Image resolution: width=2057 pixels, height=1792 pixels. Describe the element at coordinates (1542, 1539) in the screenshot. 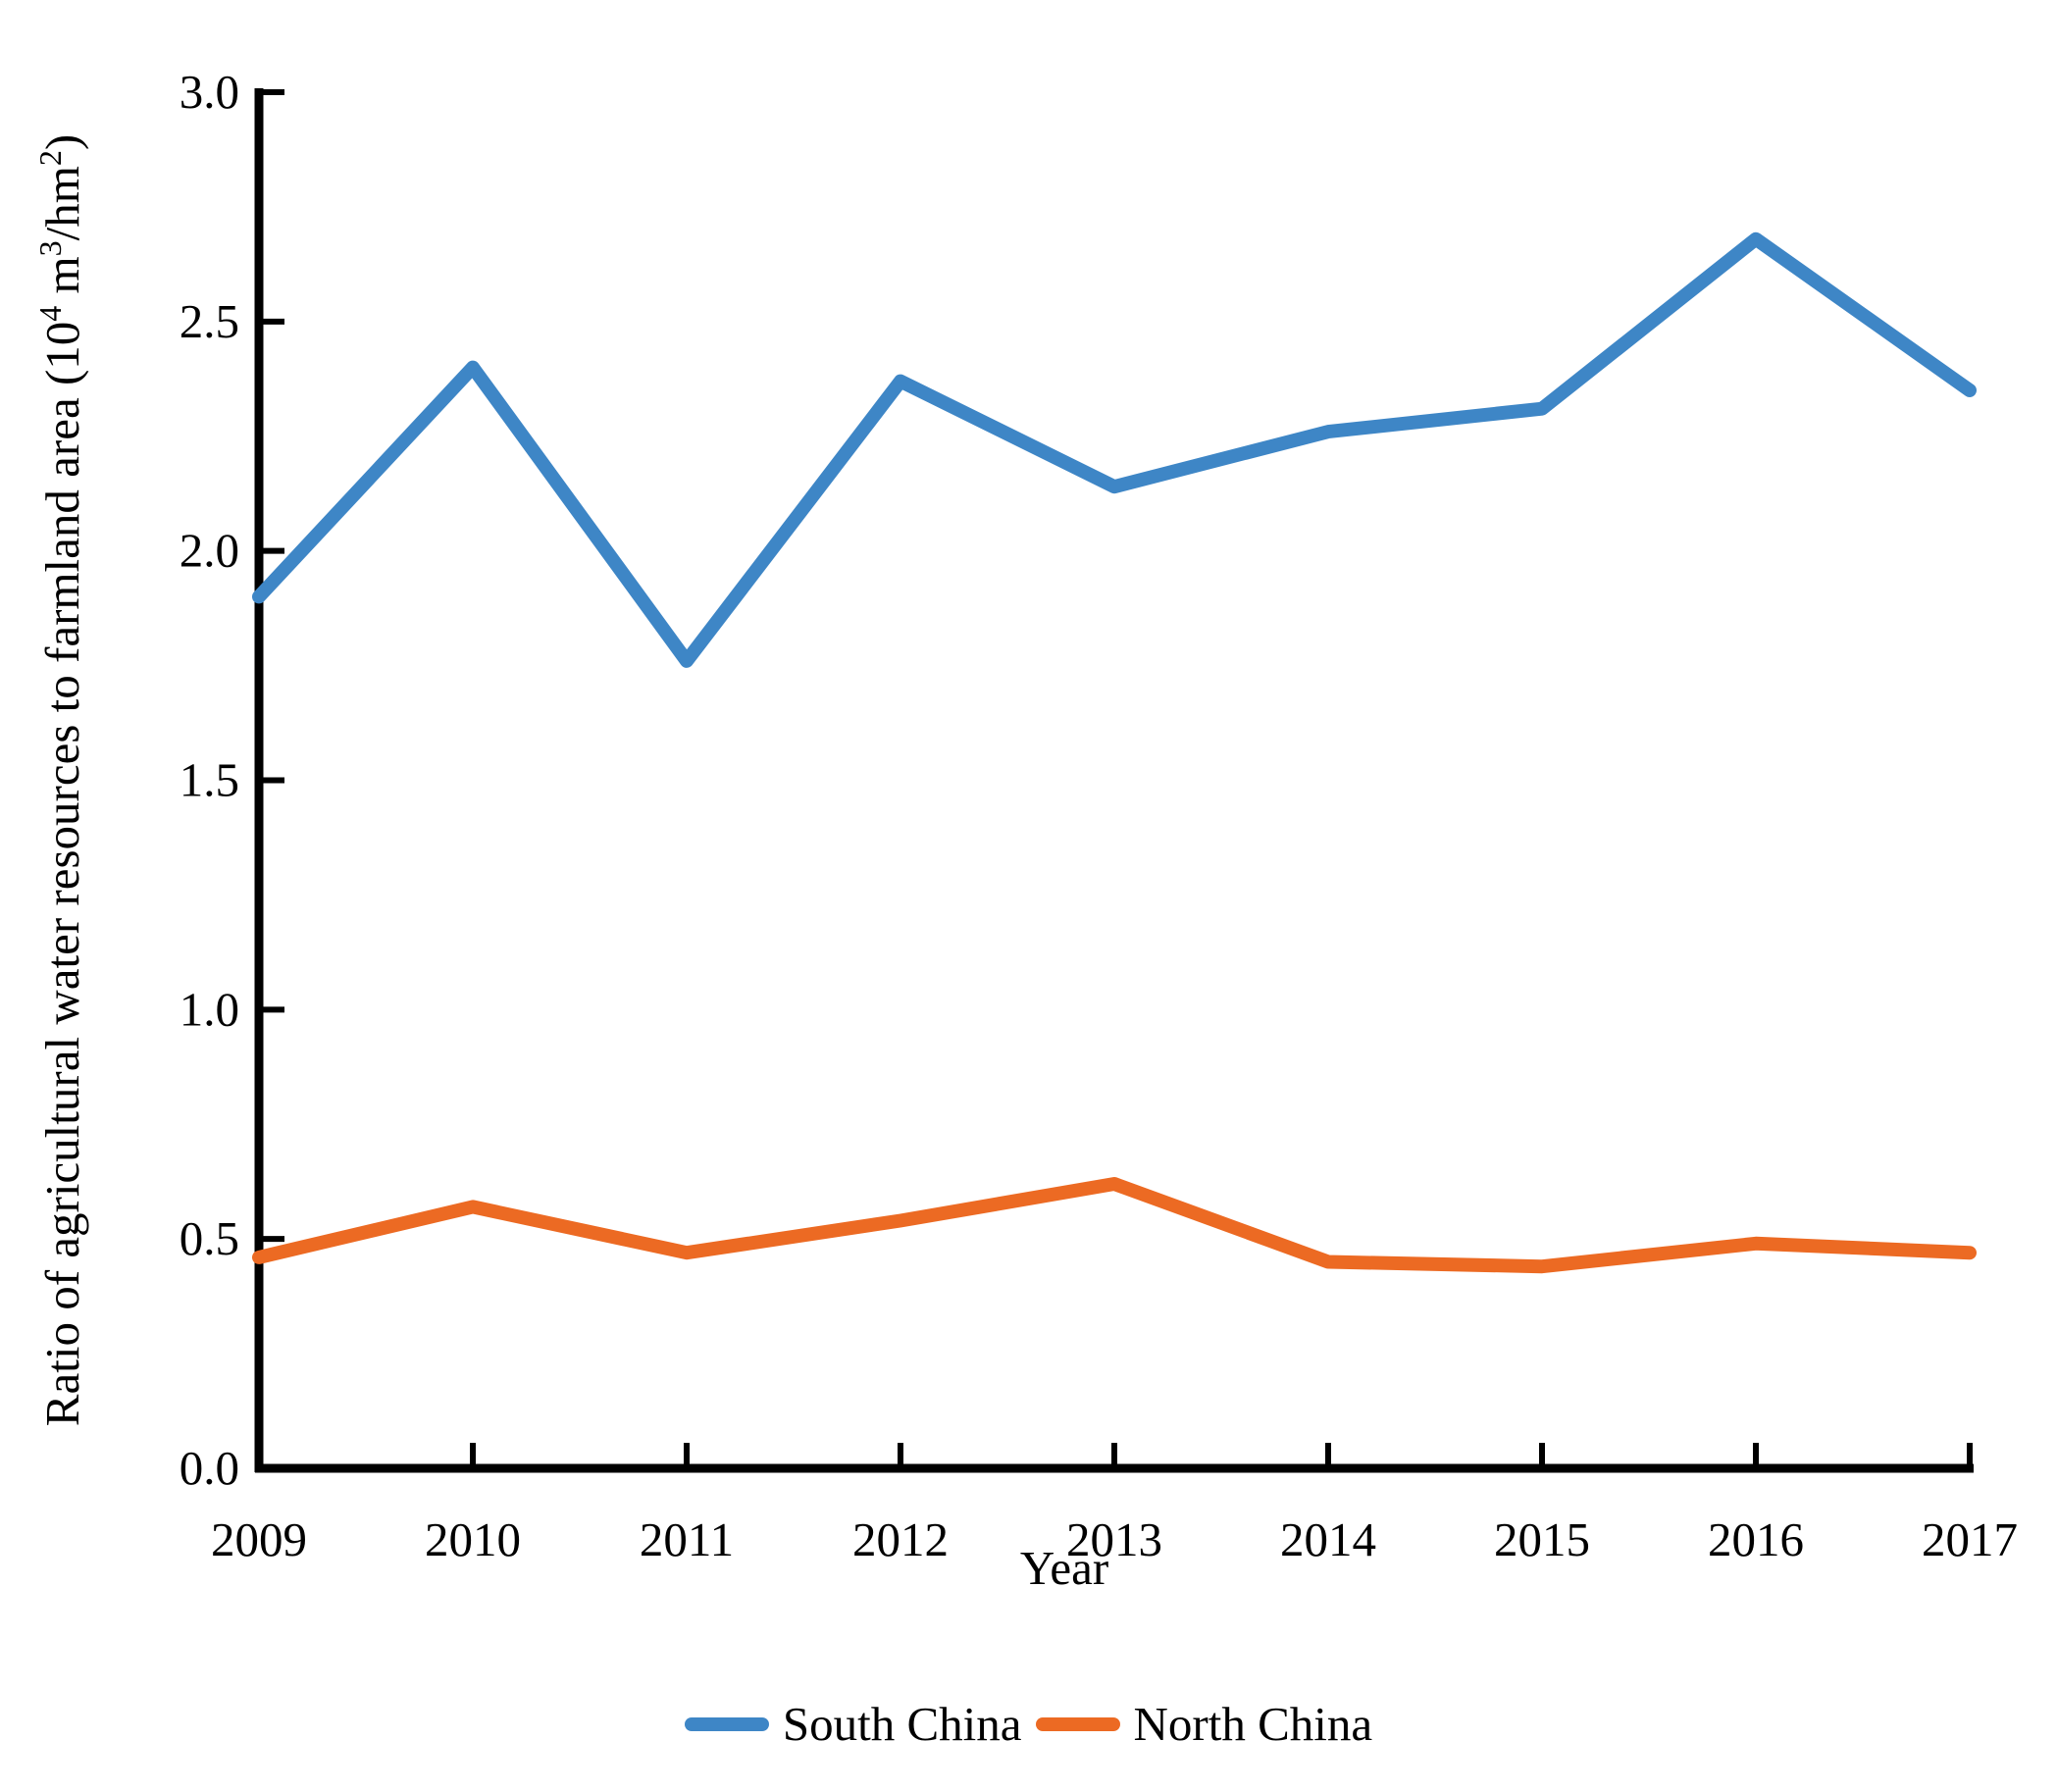

I see `x-tick-label: 2015` at that location.